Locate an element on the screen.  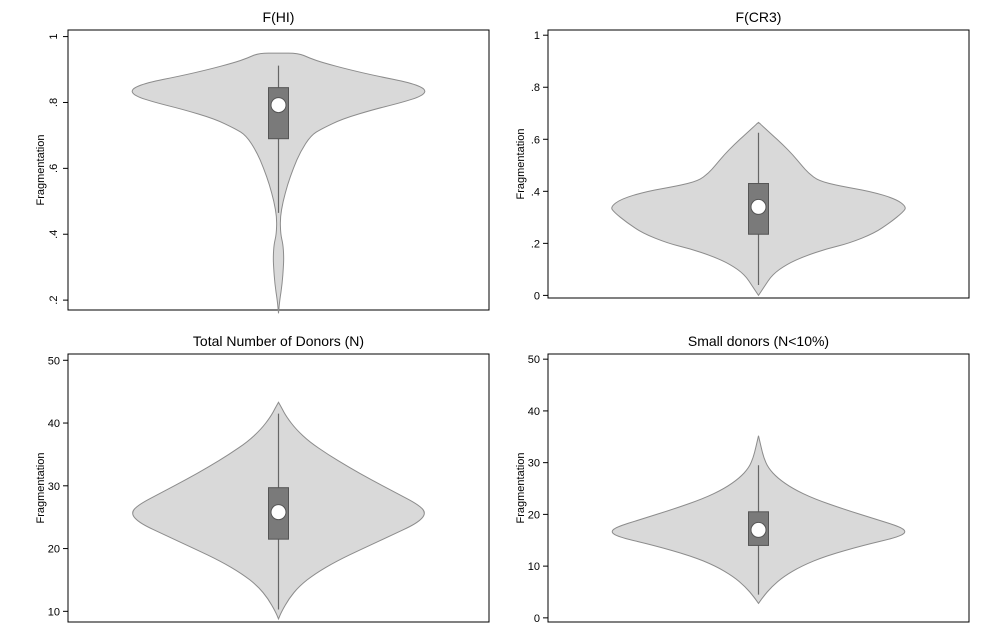
panel-title: F(HI) is located at coordinates (279, 17).